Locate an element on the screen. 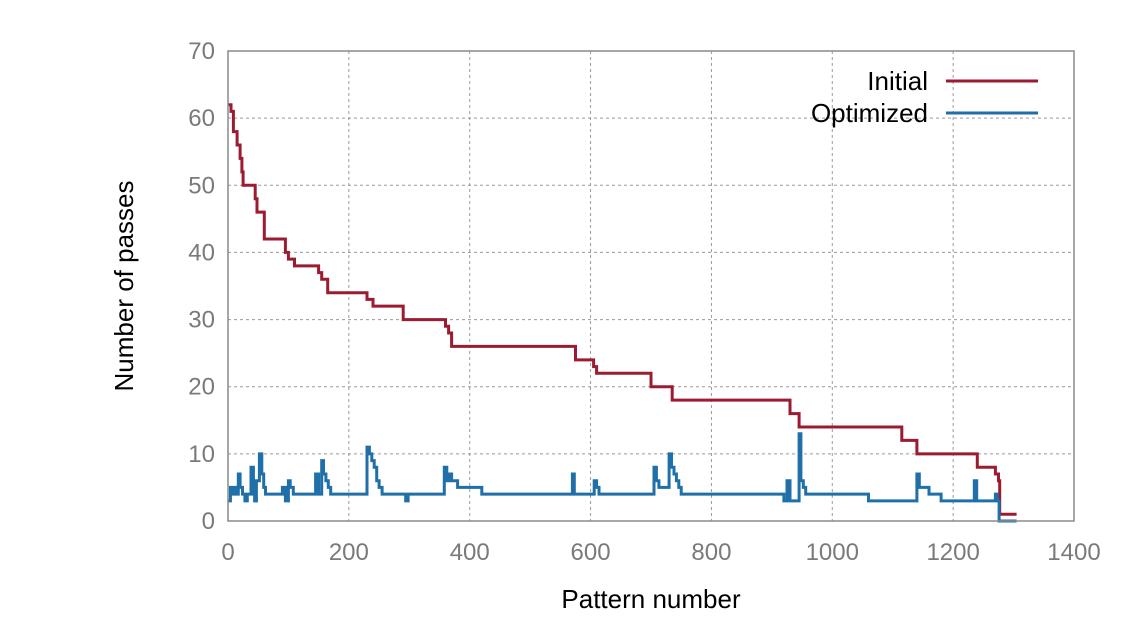  y-axis-title: Number of passes is located at coordinates (124, 286).